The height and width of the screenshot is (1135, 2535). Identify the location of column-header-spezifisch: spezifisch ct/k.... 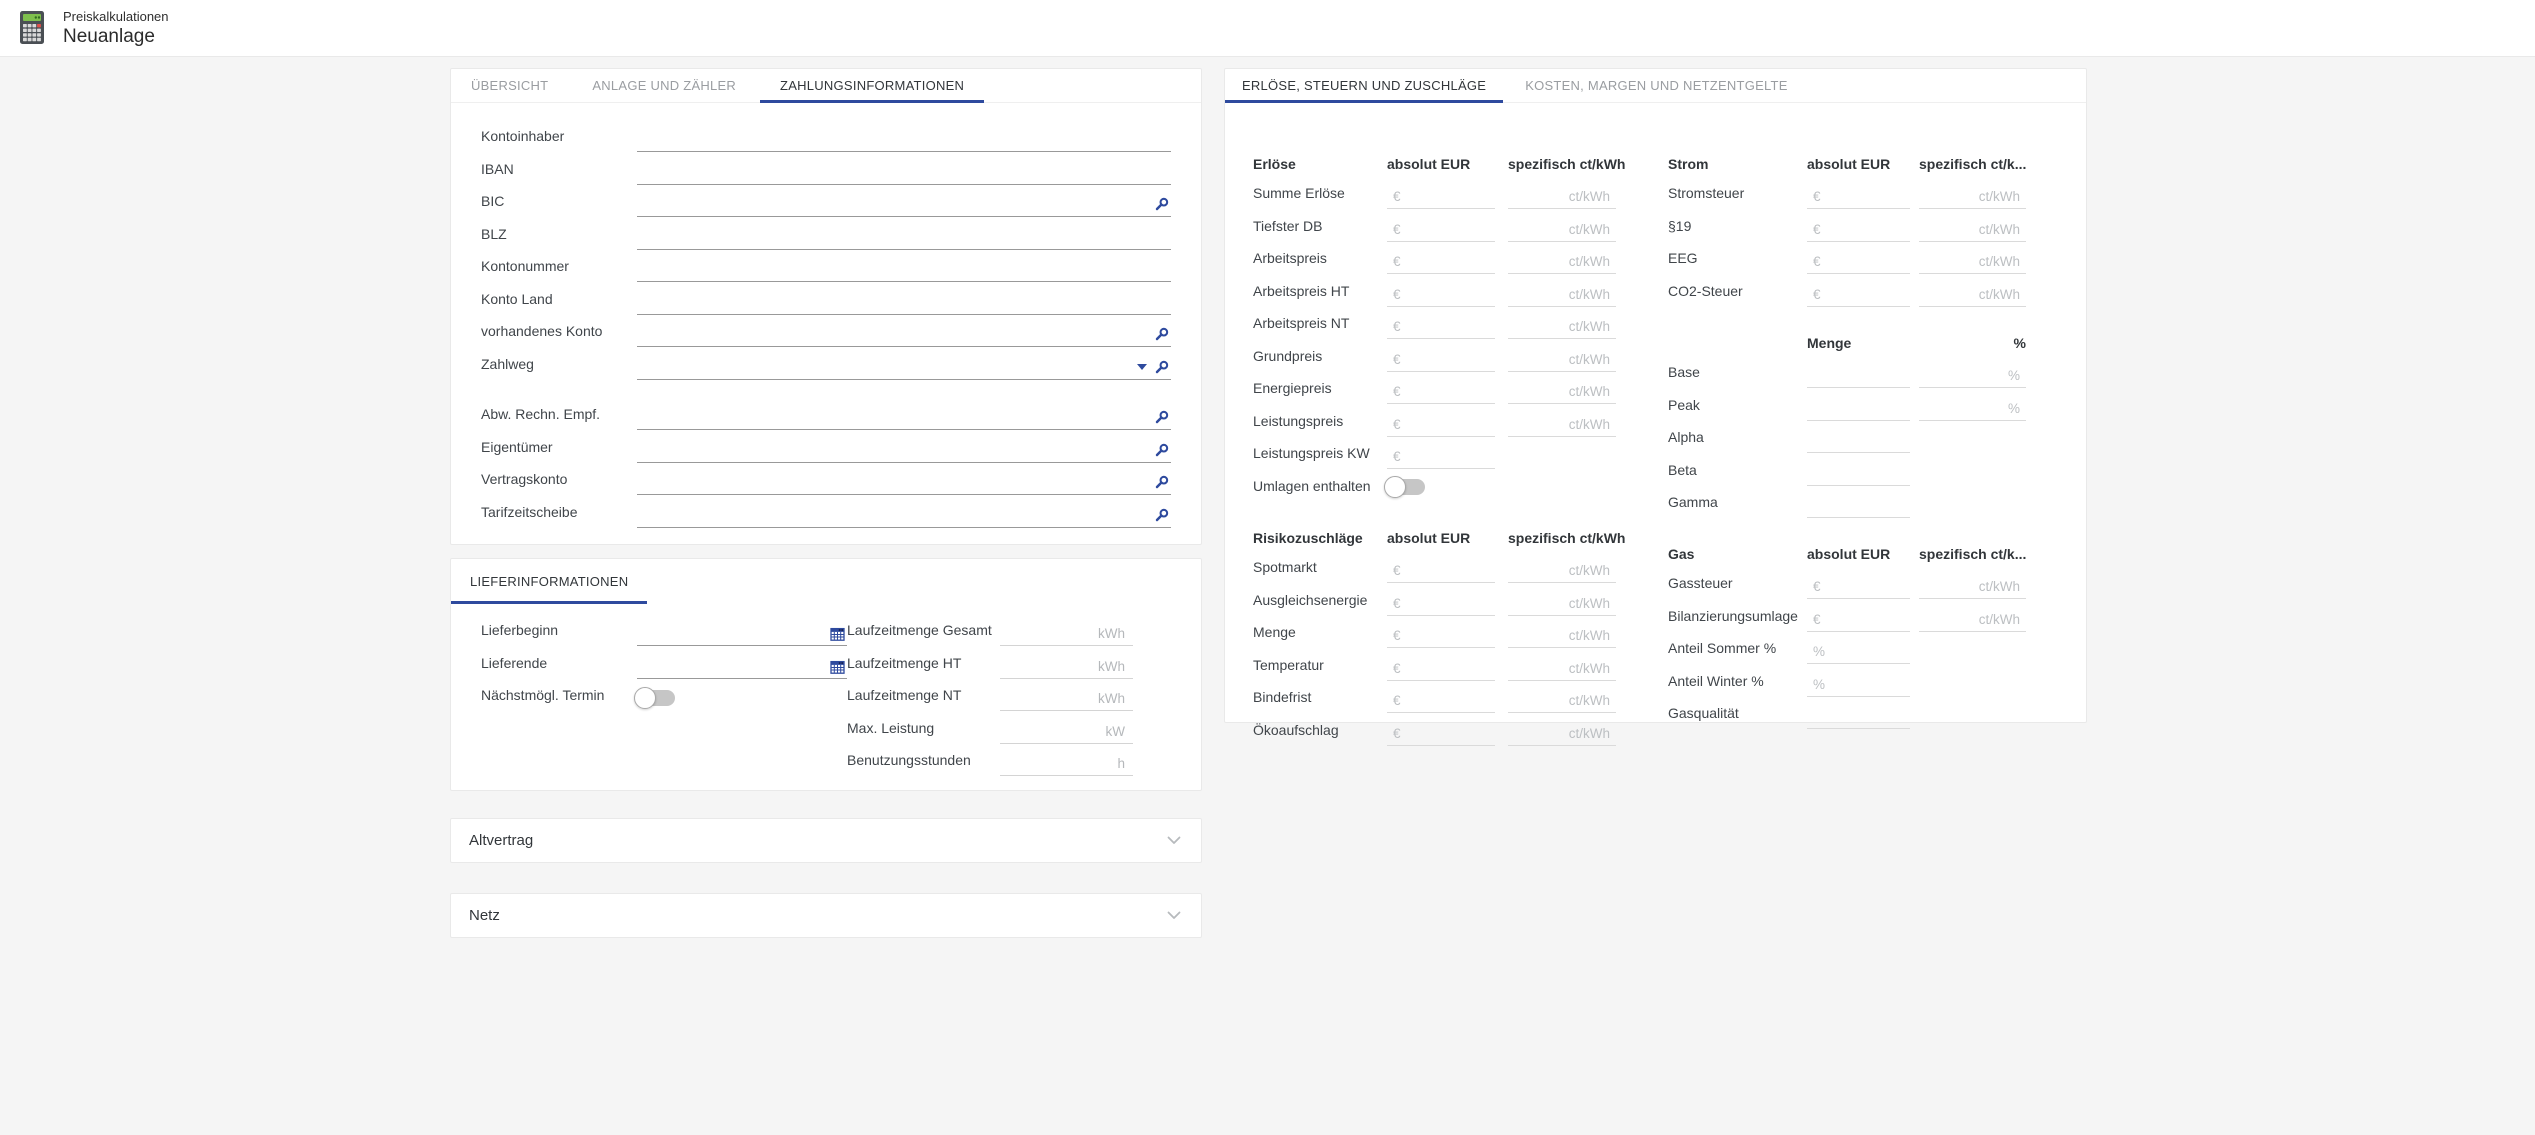
(1973, 163).